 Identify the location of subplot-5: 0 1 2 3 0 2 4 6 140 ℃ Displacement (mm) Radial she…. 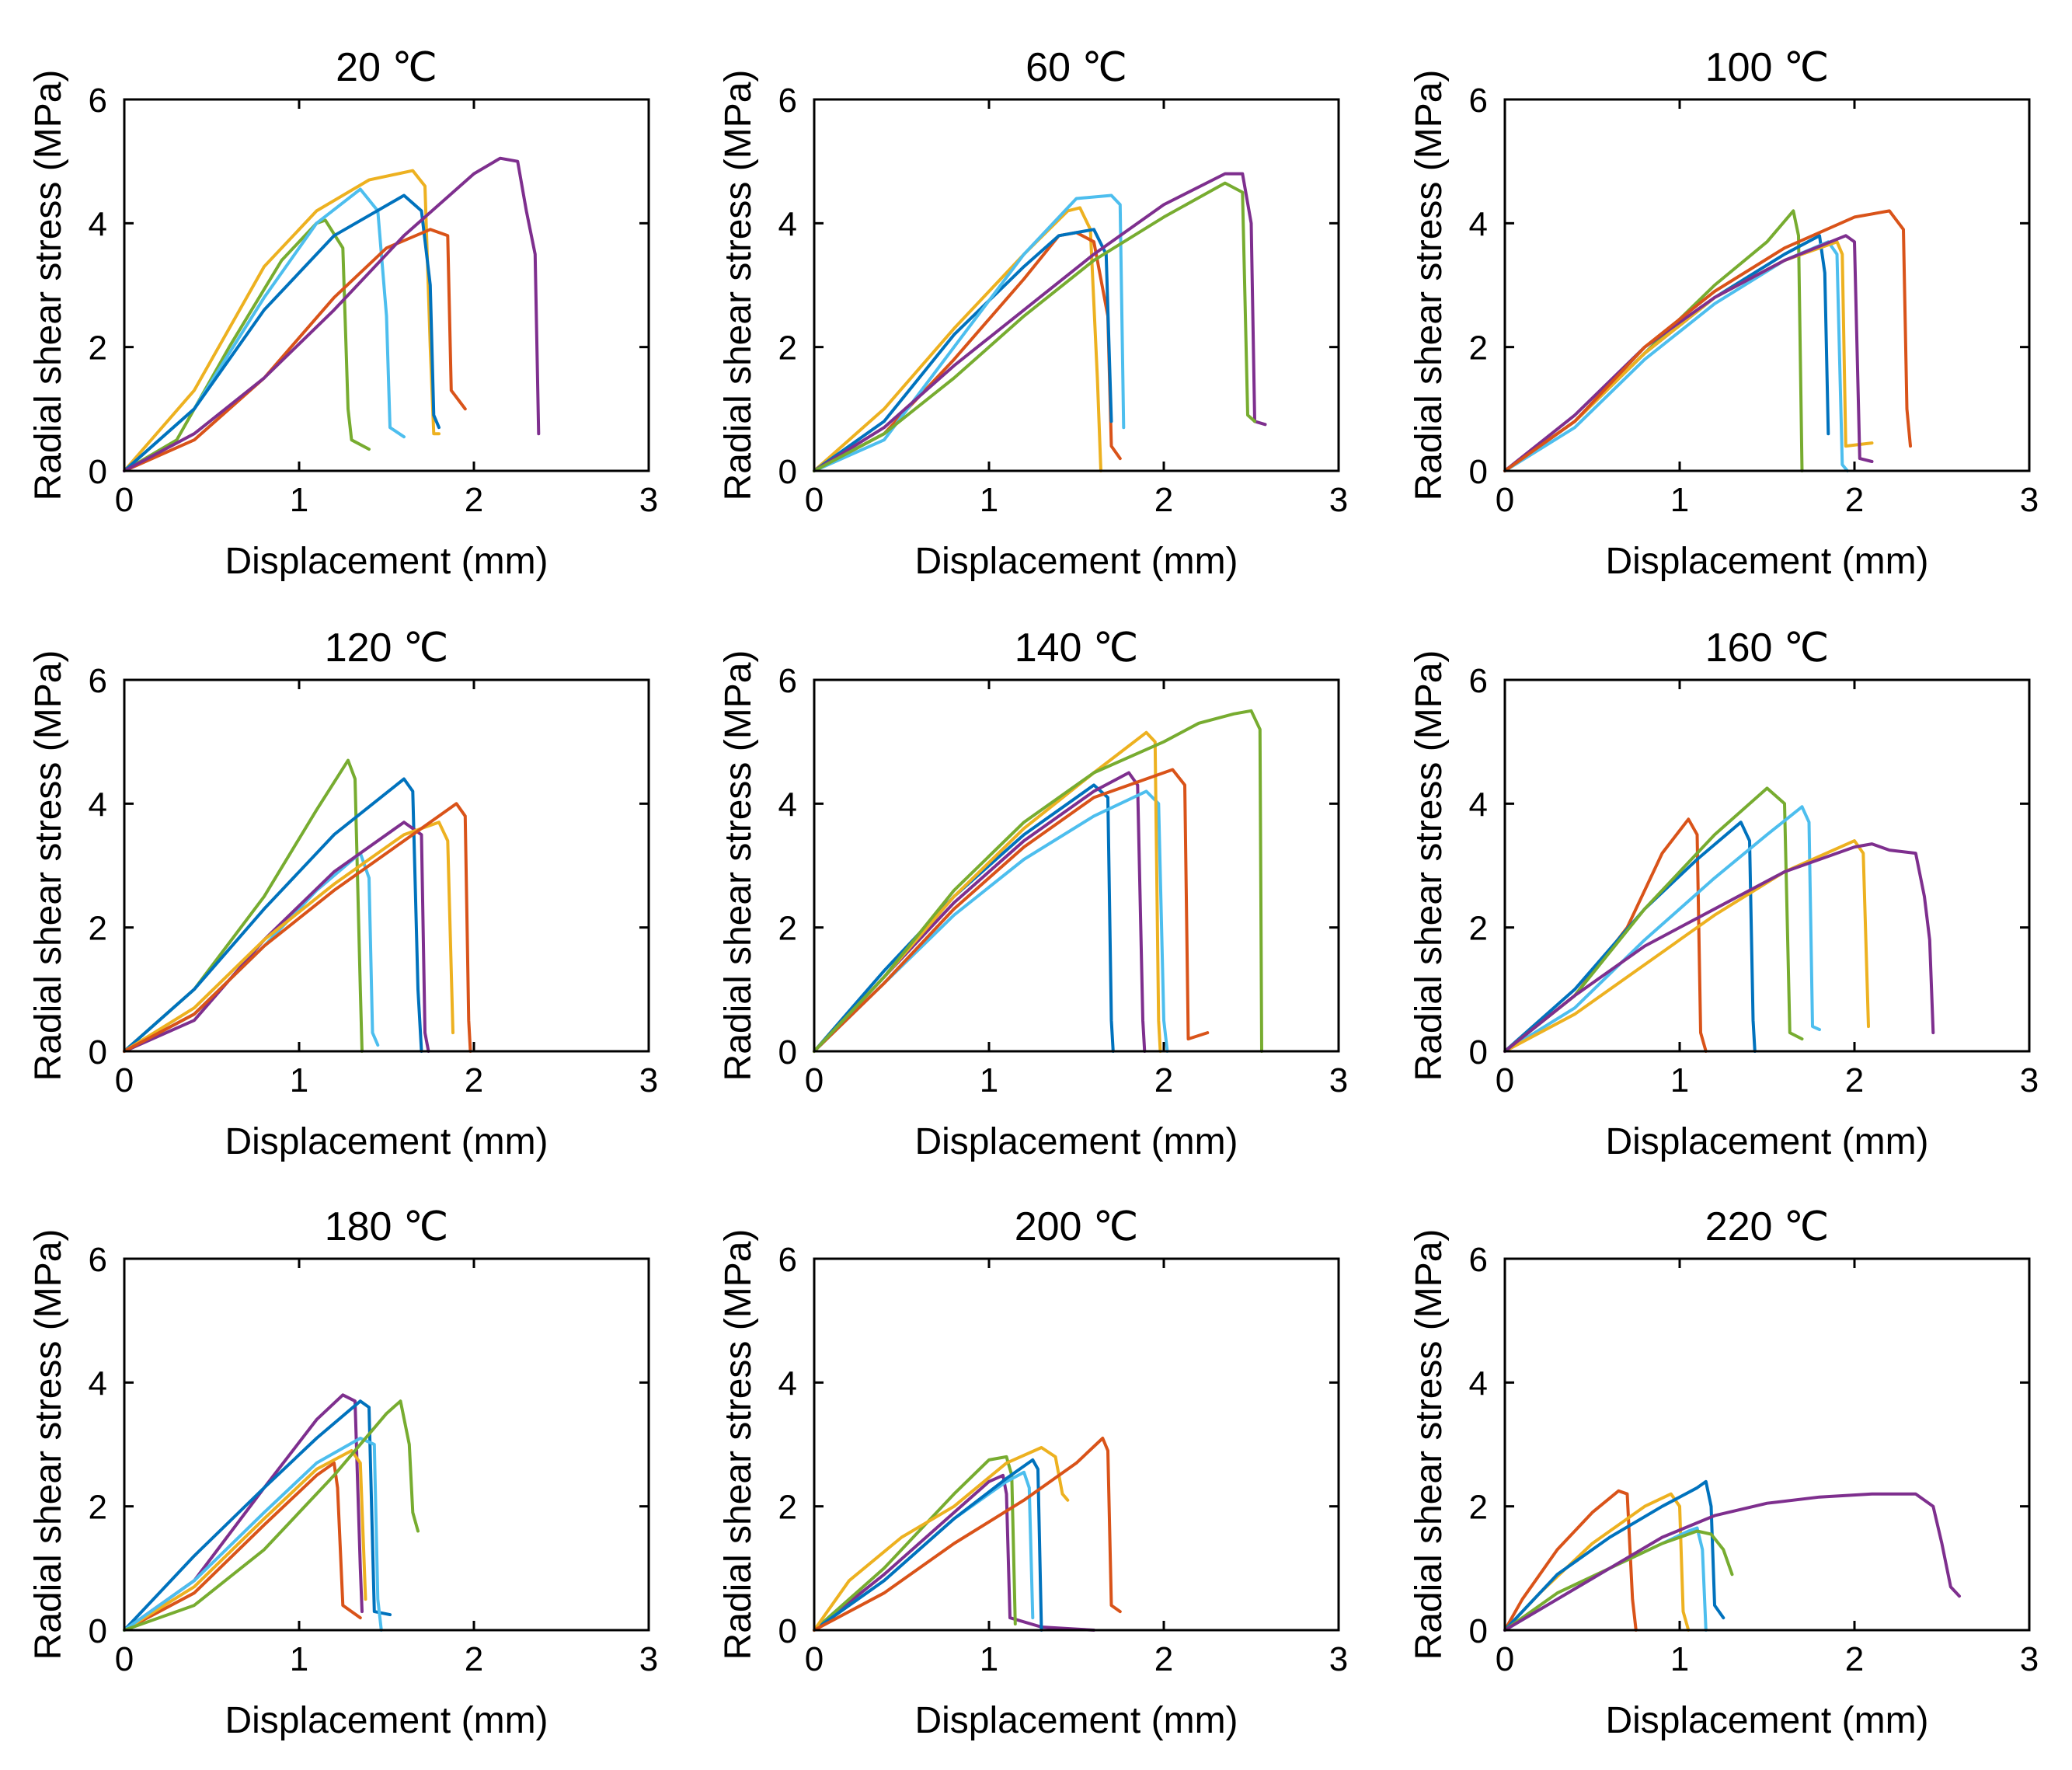
(1033, 893).